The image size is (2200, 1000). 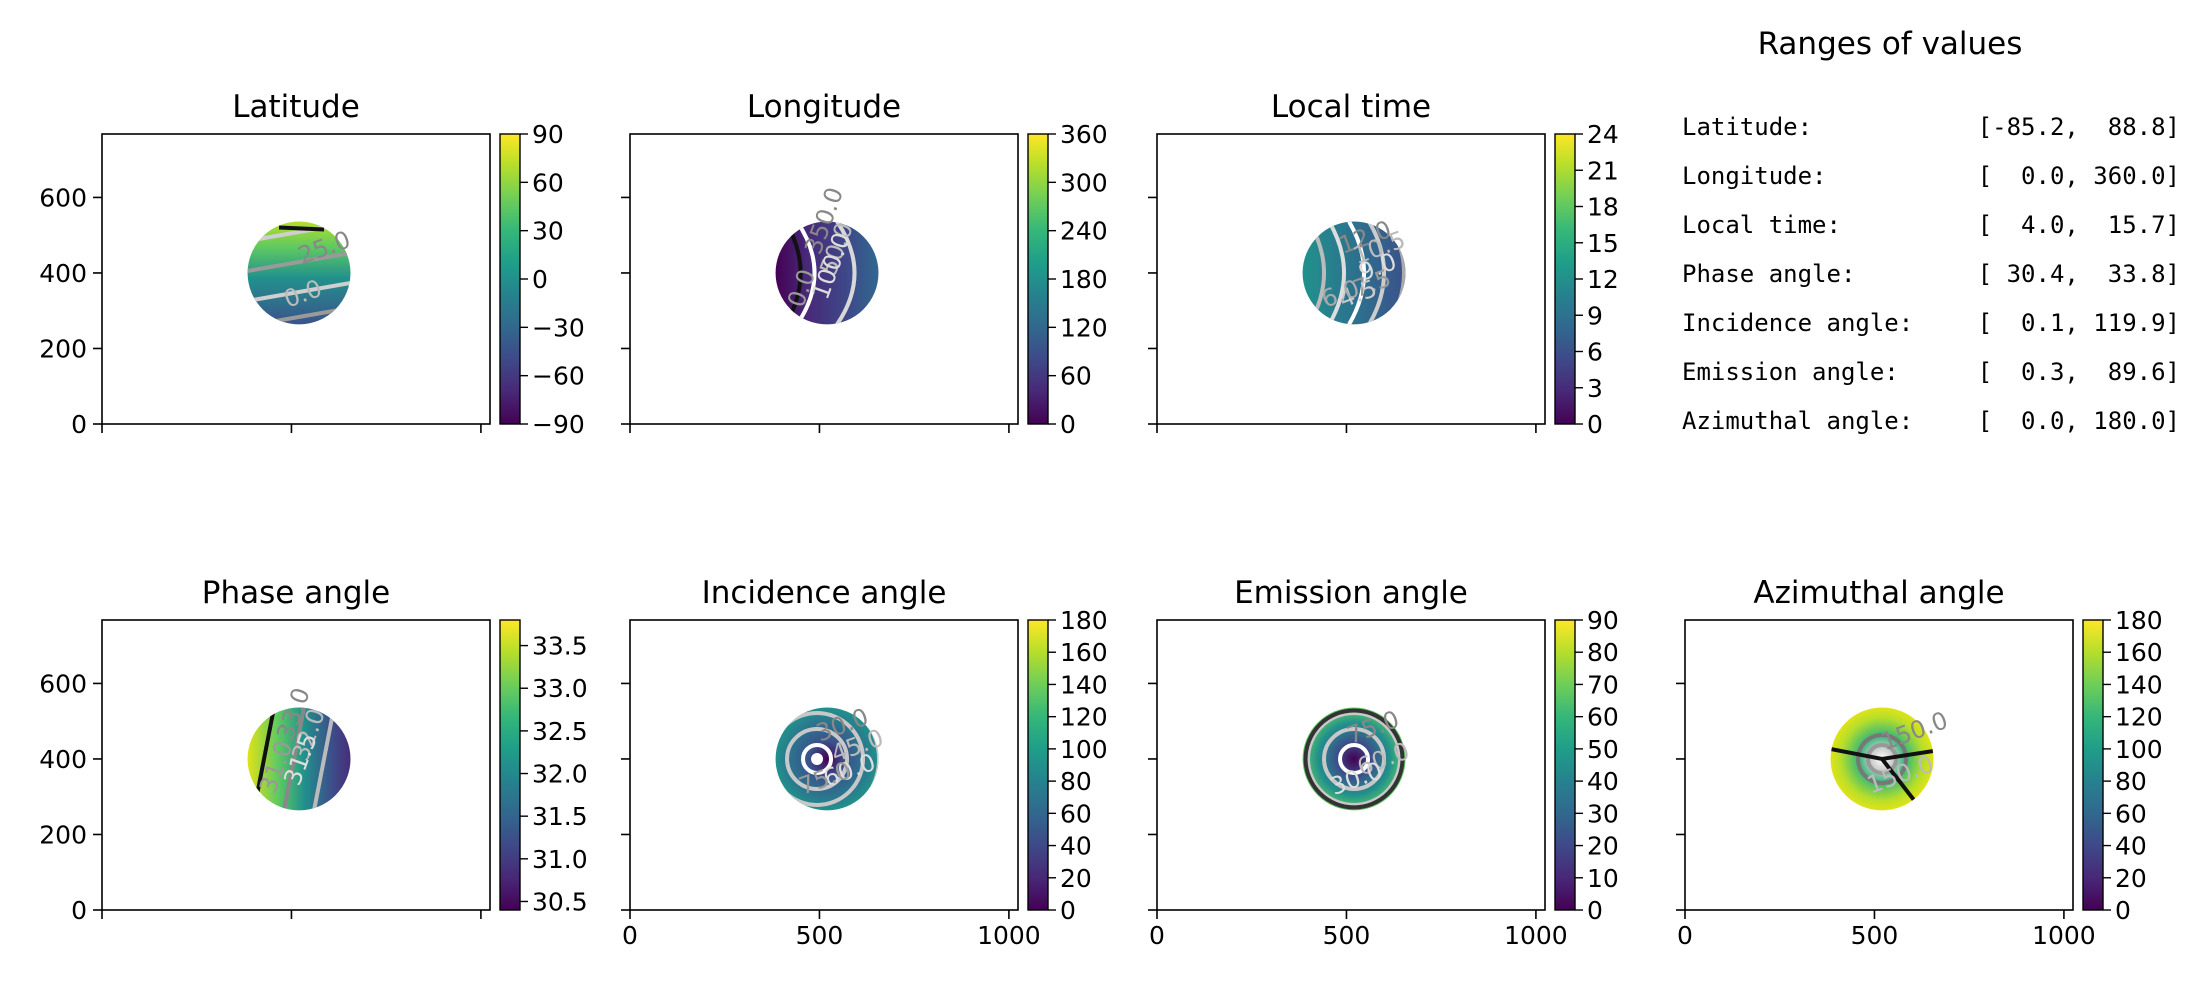 I want to click on colorbar-tick-label: 50, so click(x=1603, y=749).